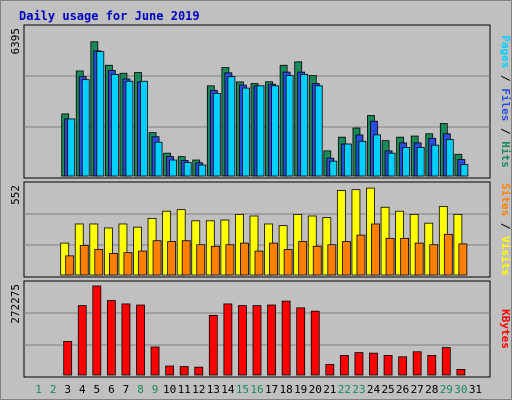 This screenshot has height=400, width=512. Describe the element at coordinates (126, 389) in the screenshot. I see `day-label-7: 7` at that location.